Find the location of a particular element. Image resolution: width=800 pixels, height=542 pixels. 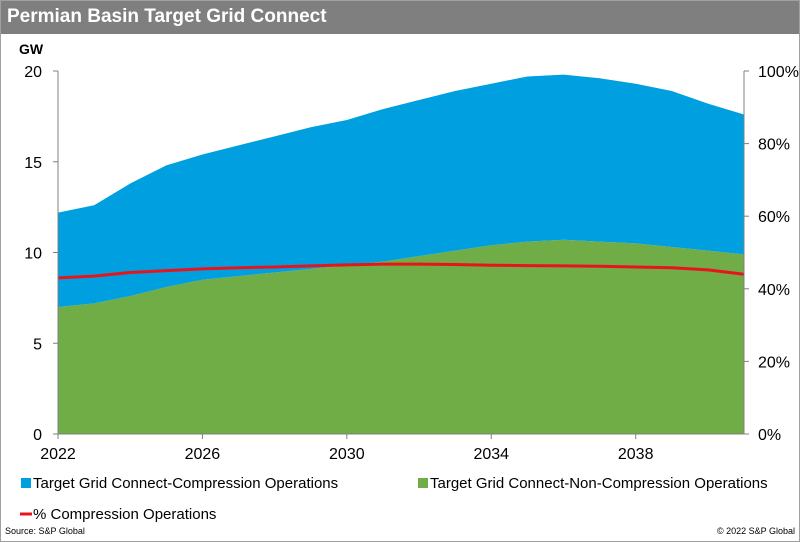

y-tick-label: 5 is located at coordinates (37, 344).